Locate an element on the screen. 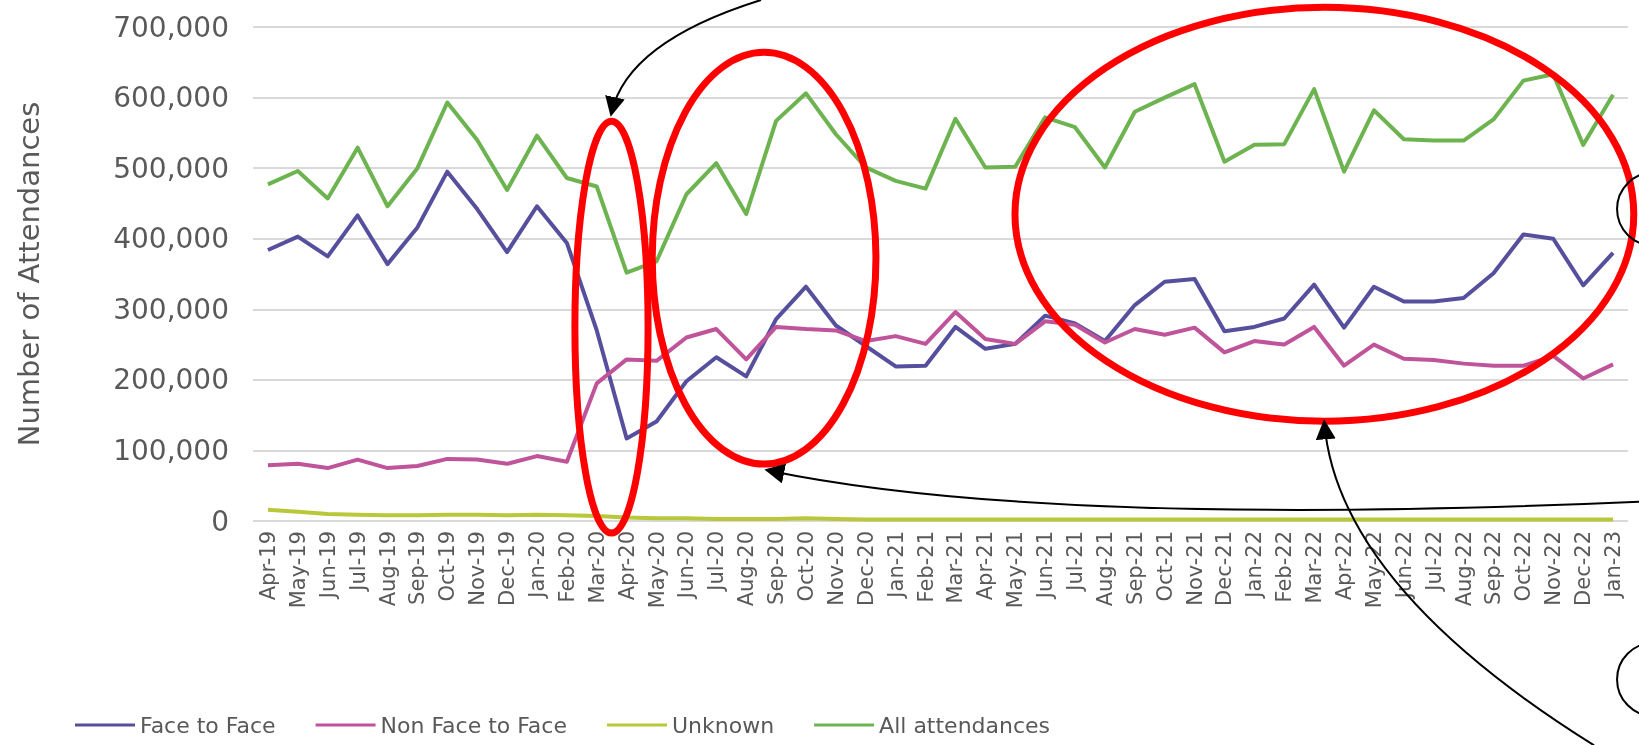 Image resolution: width=1639 pixels, height=745 pixels. x-tick-label: Jun-22 is located at coordinates (1403, 566).